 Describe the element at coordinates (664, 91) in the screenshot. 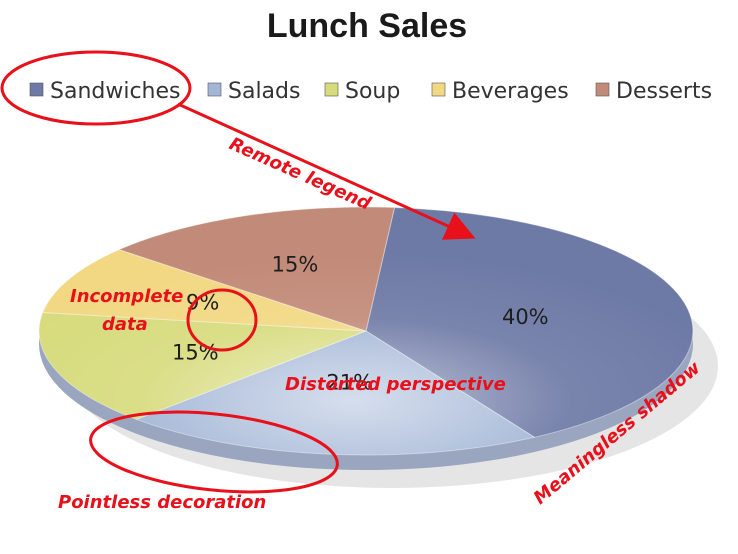

I see `legend-label-desserts: Desserts` at that location.